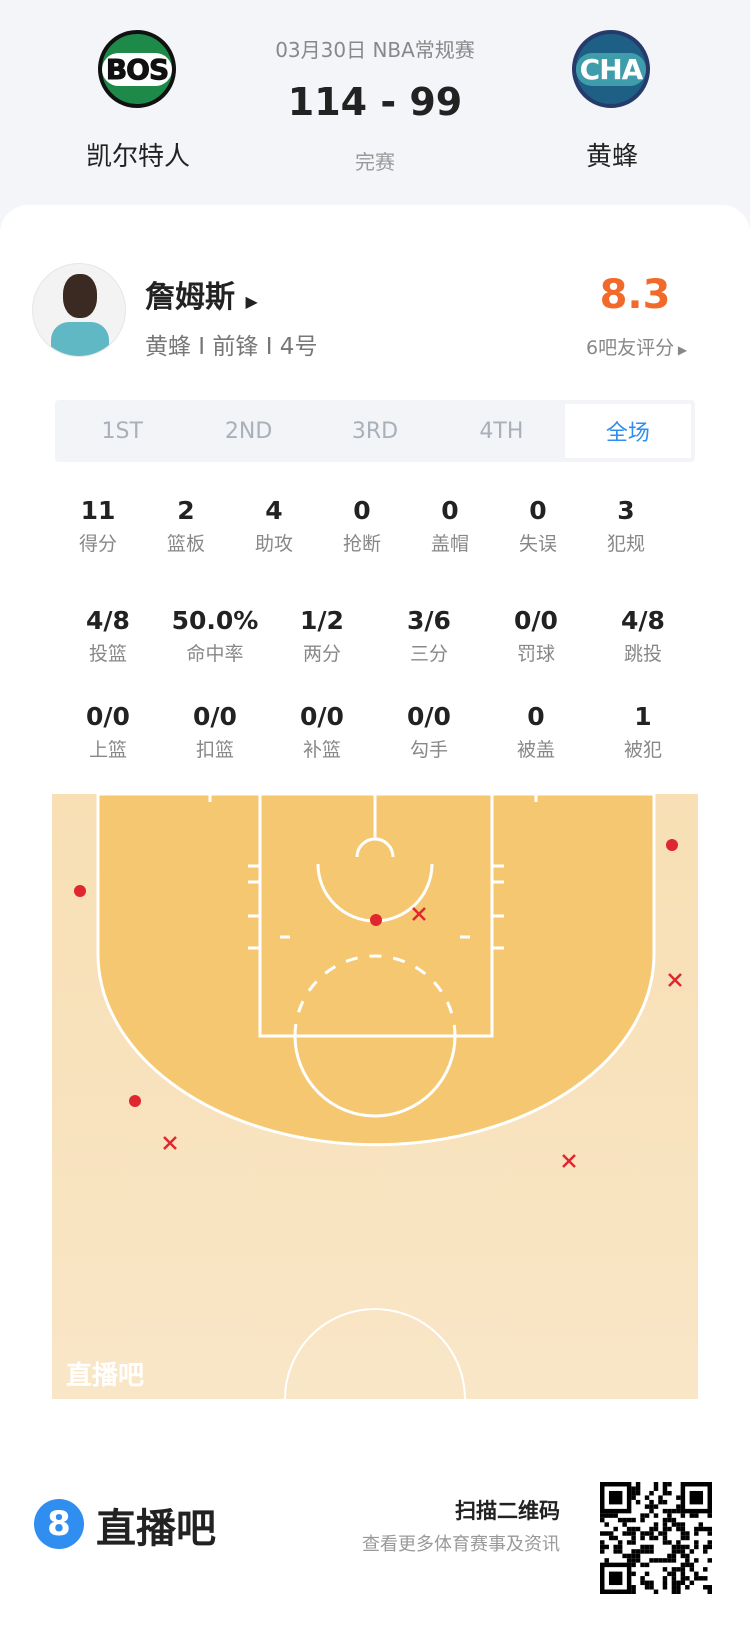 Image resolution: width=750 pixels, height=1629 pixels. Describe the element at coordinates (231, 347) in the screenshot. I see `player-info: 黄蜂 I 前锋 I 4号` at that location.